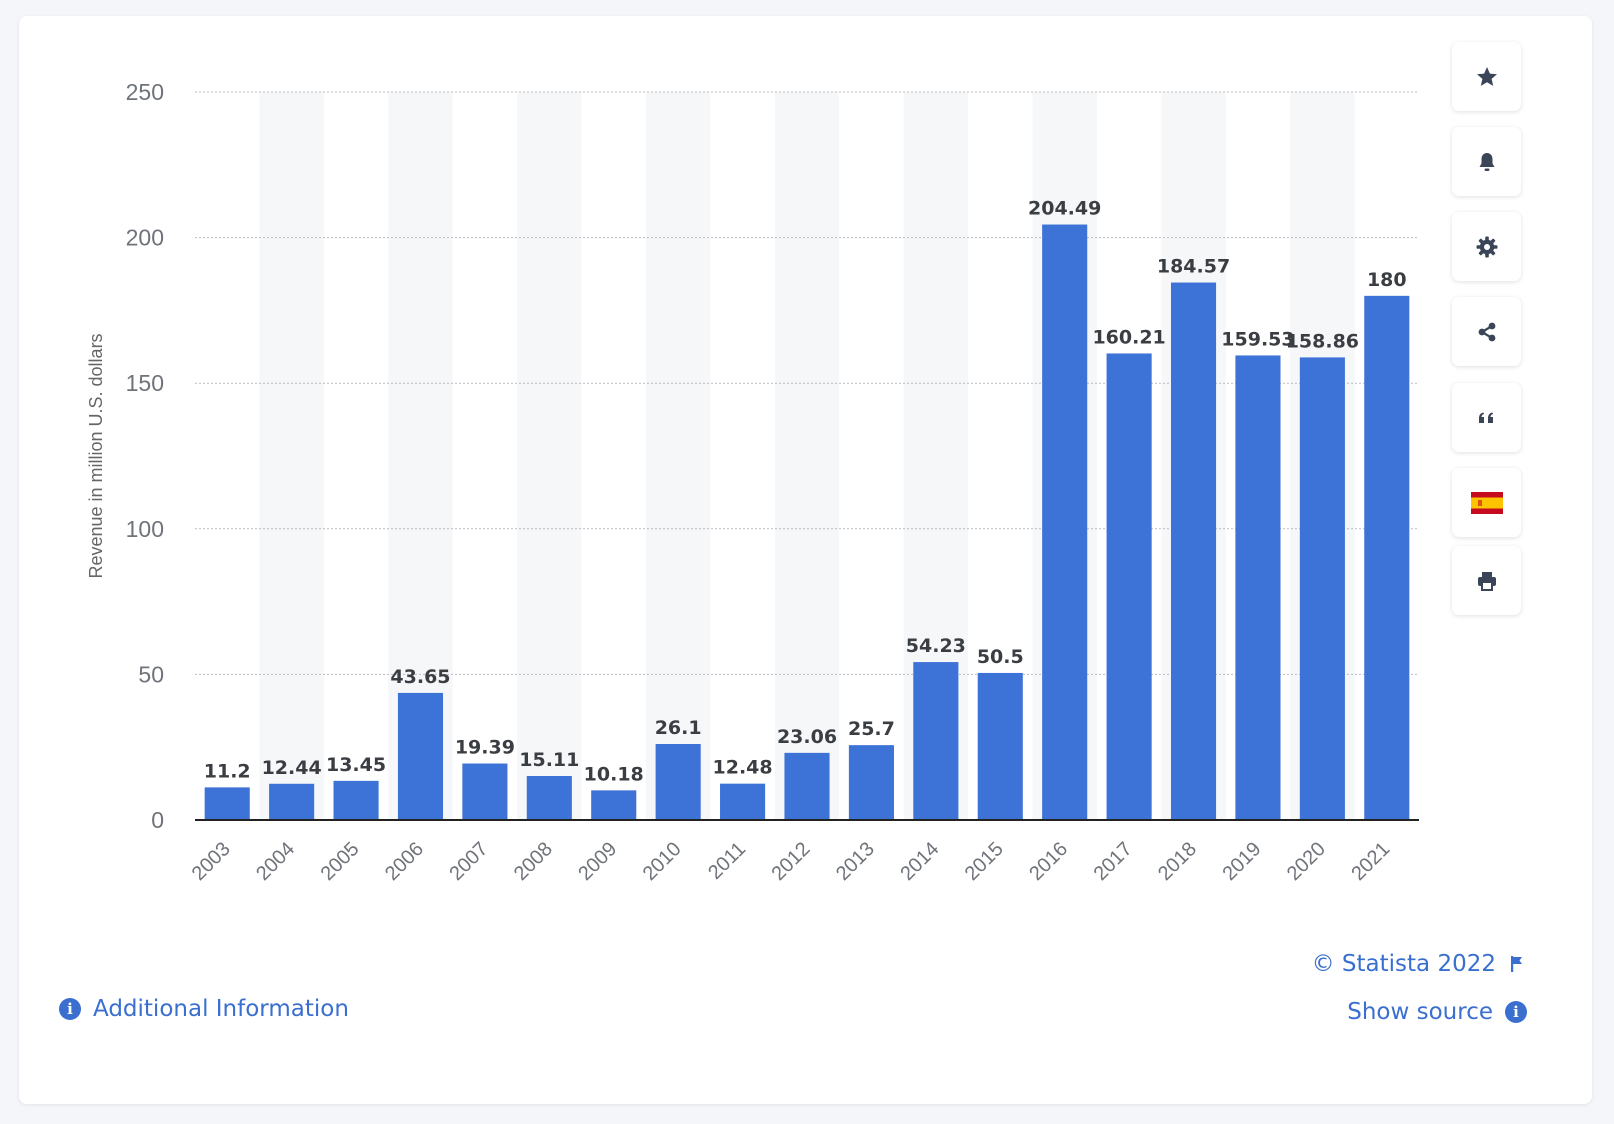 This screenshot has width=1614, height=1124. Describe the element at coordinates (597, 861) in the screenshot. I see `x-tick-label: 2009` at that location.